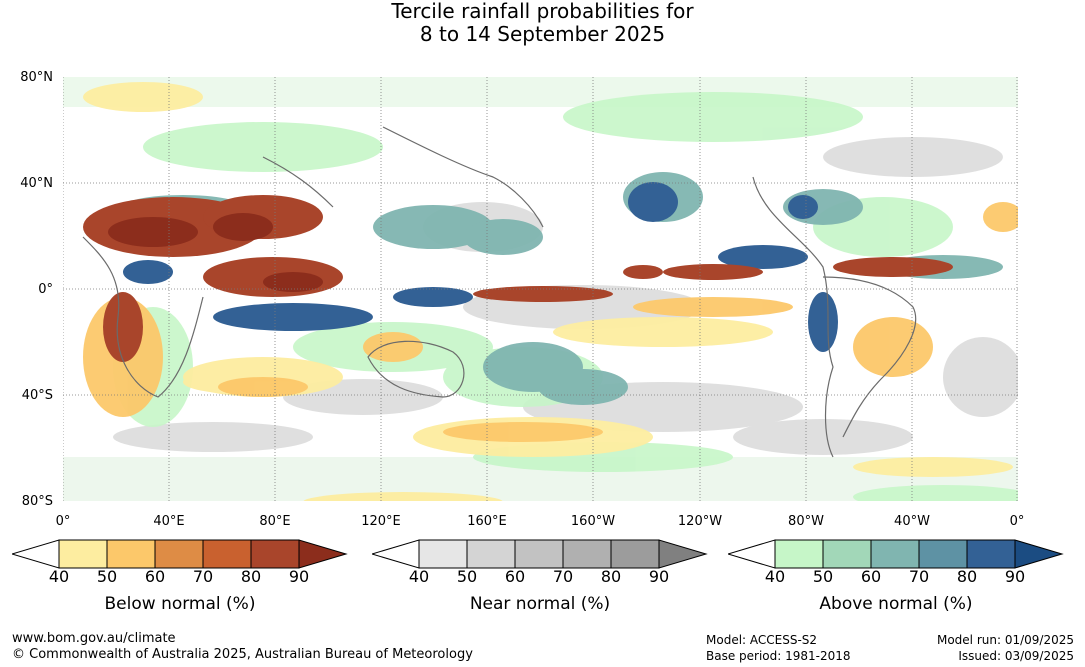  Describe the element at coordinates (1015, 576) in the screenshot. I see `legend-above-tick: 90` at that location.